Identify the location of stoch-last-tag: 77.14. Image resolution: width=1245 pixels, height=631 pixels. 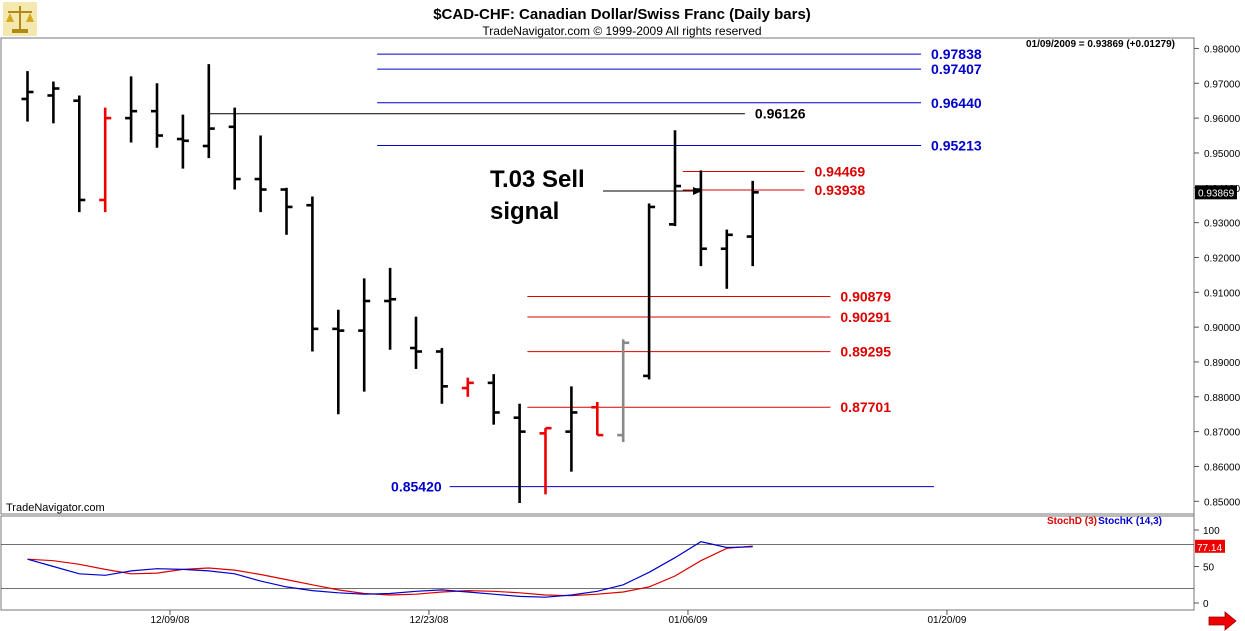
(1210, 546).